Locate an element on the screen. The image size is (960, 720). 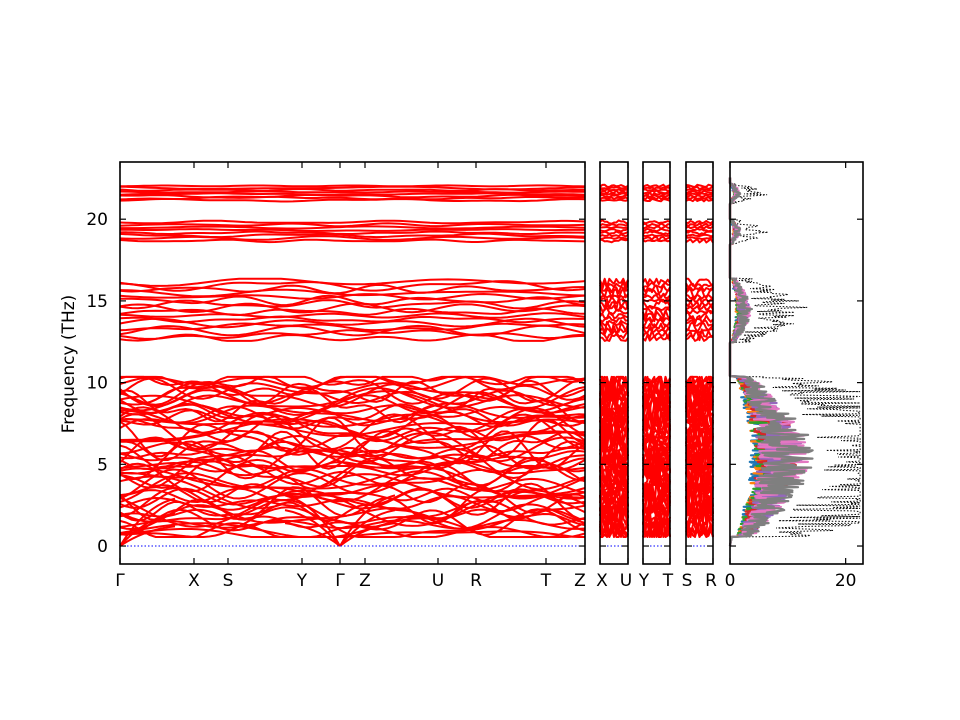
dos-total-line is located at coordinates (795, 362).